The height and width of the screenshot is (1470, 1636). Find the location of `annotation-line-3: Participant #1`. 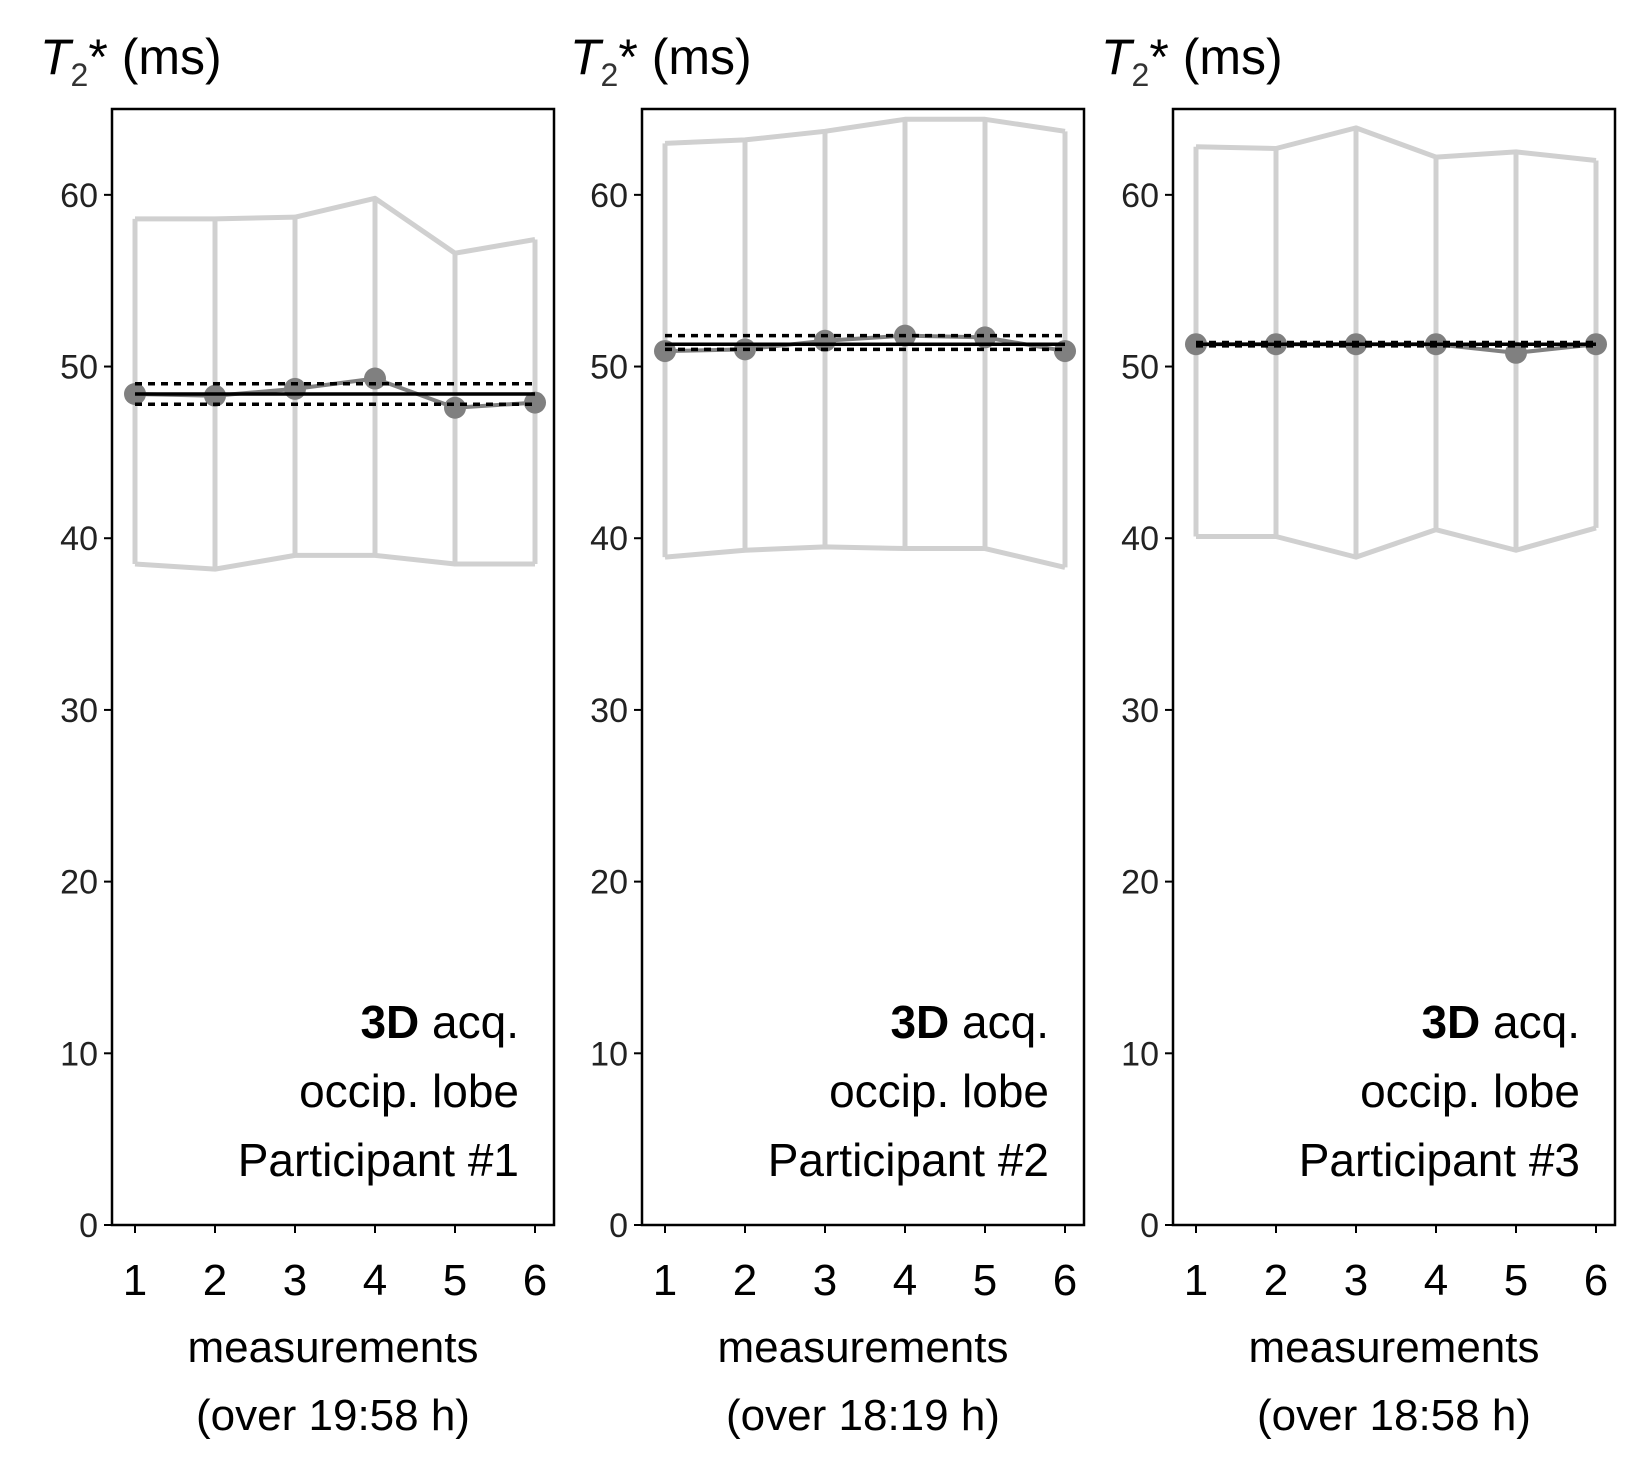

annotation-line-3: Participant #1 is located at coordinates (378, 1160).